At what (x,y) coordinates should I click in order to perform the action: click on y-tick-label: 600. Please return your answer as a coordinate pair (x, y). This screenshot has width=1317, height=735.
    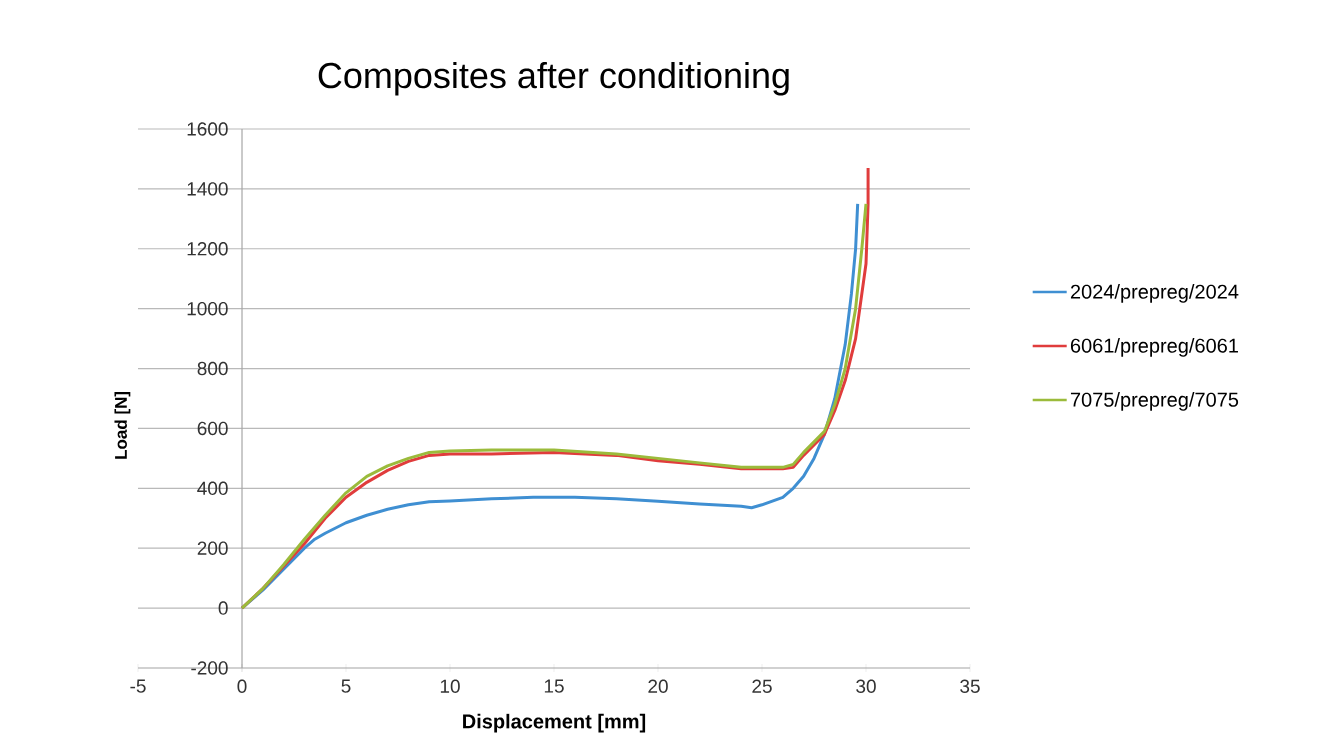
    Looking at the image, I should click on (212, 428).